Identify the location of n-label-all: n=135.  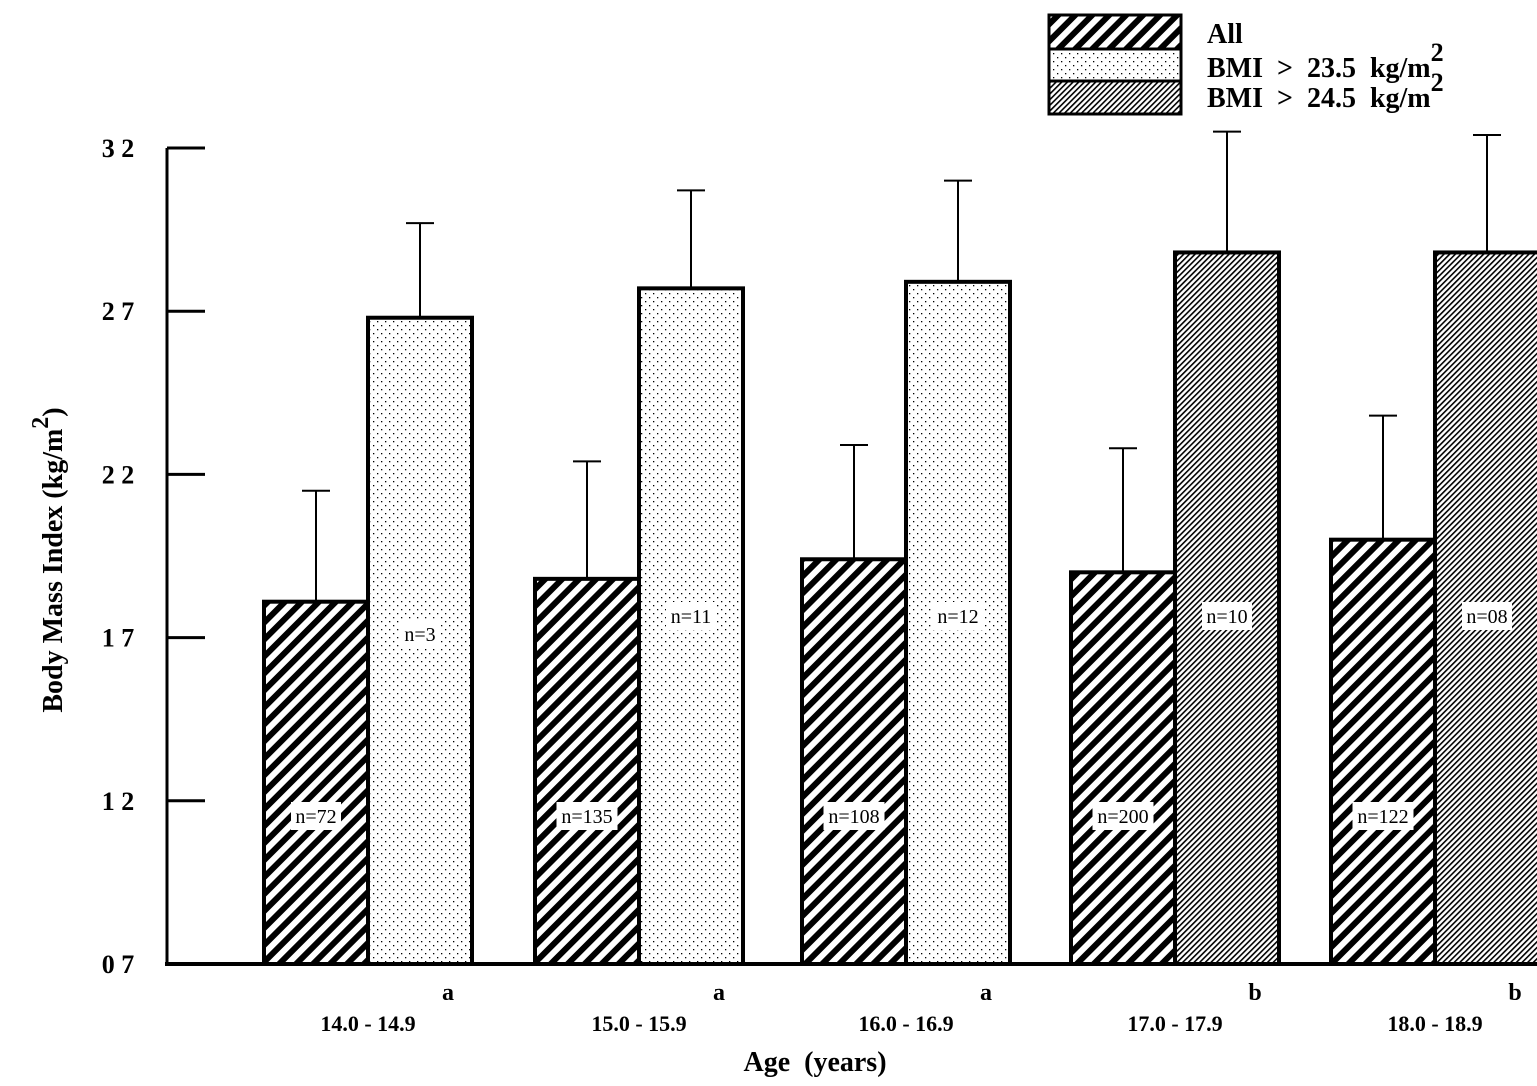
(586, 817).